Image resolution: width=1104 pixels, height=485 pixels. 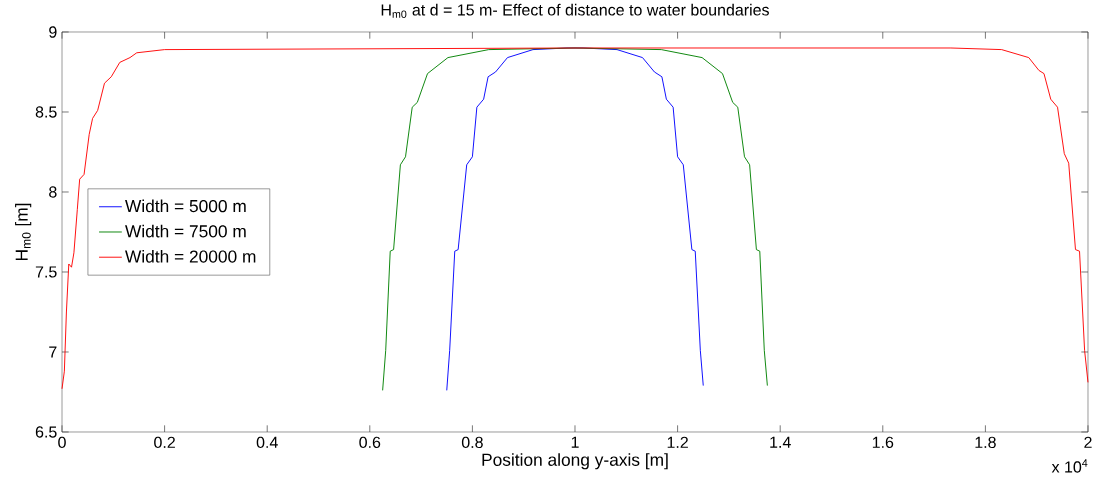 I want to click on x-tick-label: 1, so click(x=575, y=442).